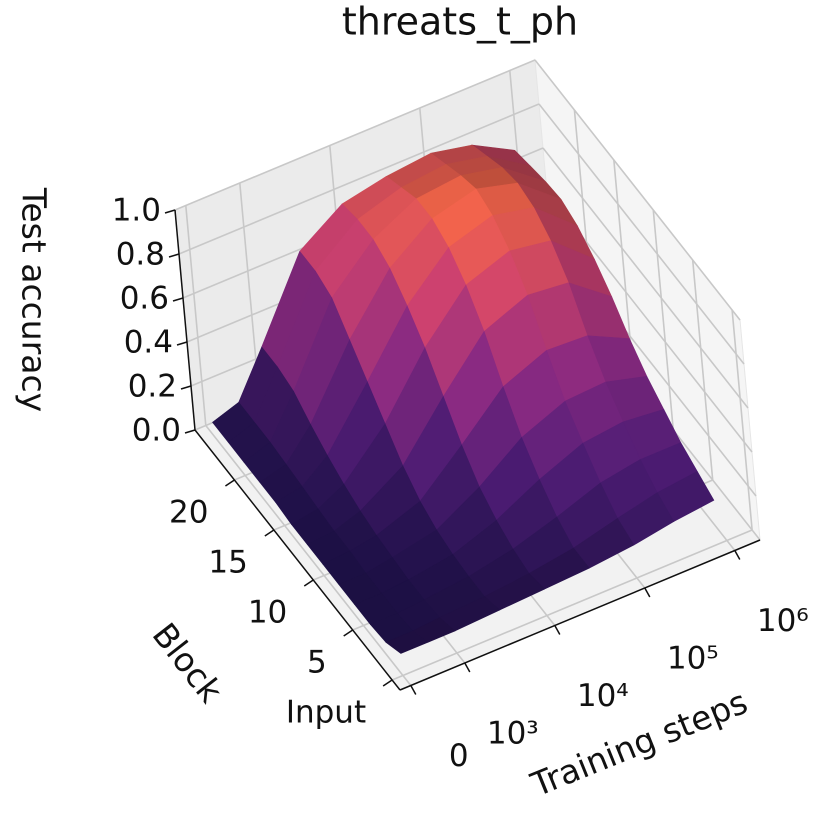 The image size is (830, 834). What do you see at coordinates (140, 255) in the screenshot?
I see `z-tick-label: 0.8` at bounding box center [140, 255].